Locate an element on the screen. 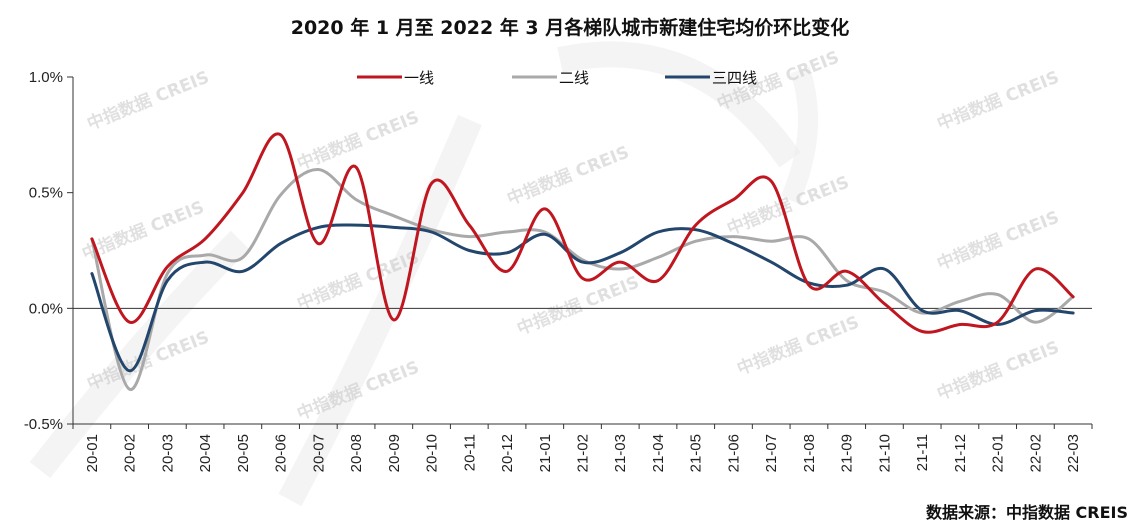  x-tick-label: 22-03 is located at coordinates (1073, 453).